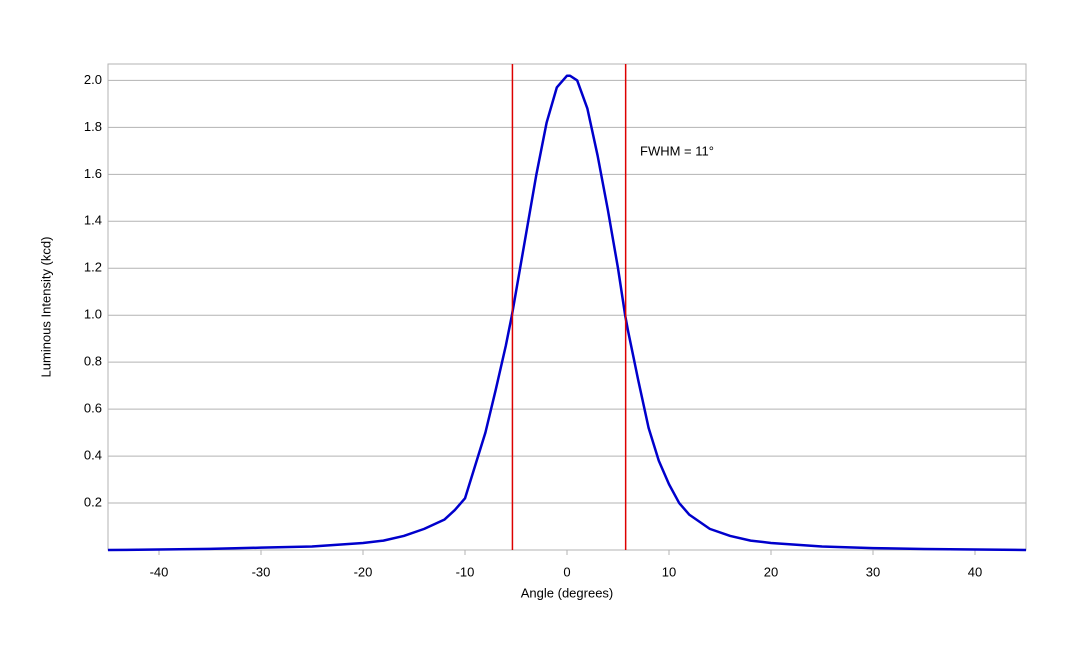 The image size is (1080, 648). Describe the element at coordinates (771, 571) in the screenshot. I see `x-tick-label: 20` at that location.